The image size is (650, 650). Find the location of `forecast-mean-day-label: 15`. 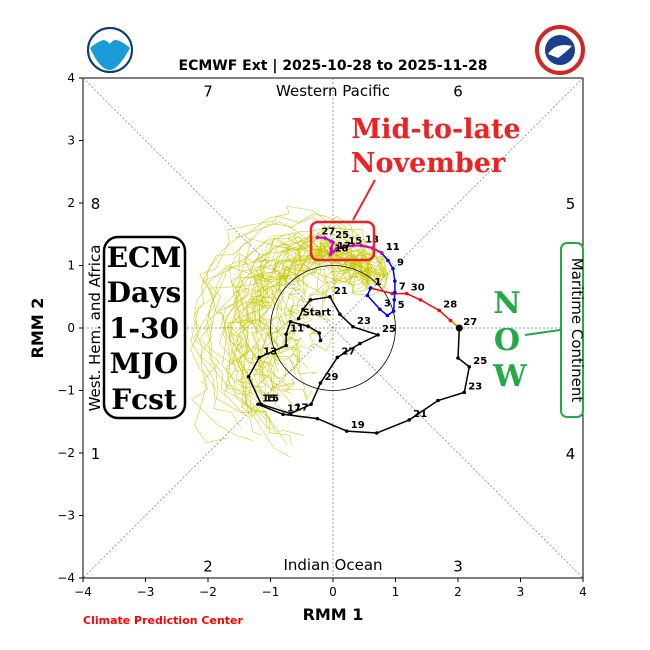

forecast-mean-day-label: 15 is located at coordinates (272, 398).